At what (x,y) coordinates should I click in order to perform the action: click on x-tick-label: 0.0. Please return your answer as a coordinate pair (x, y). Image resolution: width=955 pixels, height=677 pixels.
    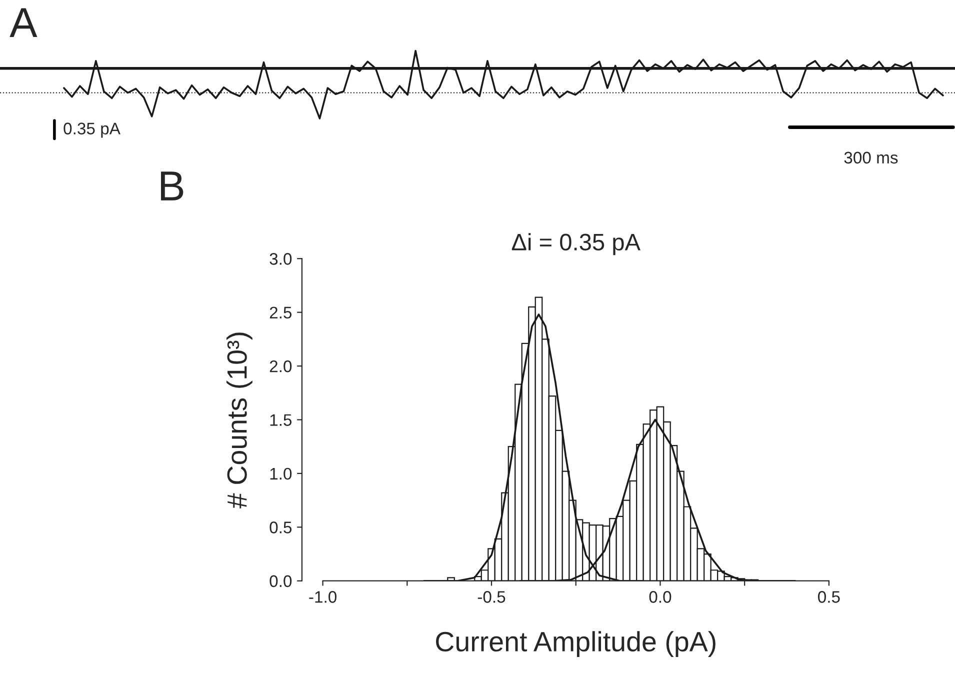
    Looking at the image, I should click on (660, 597).